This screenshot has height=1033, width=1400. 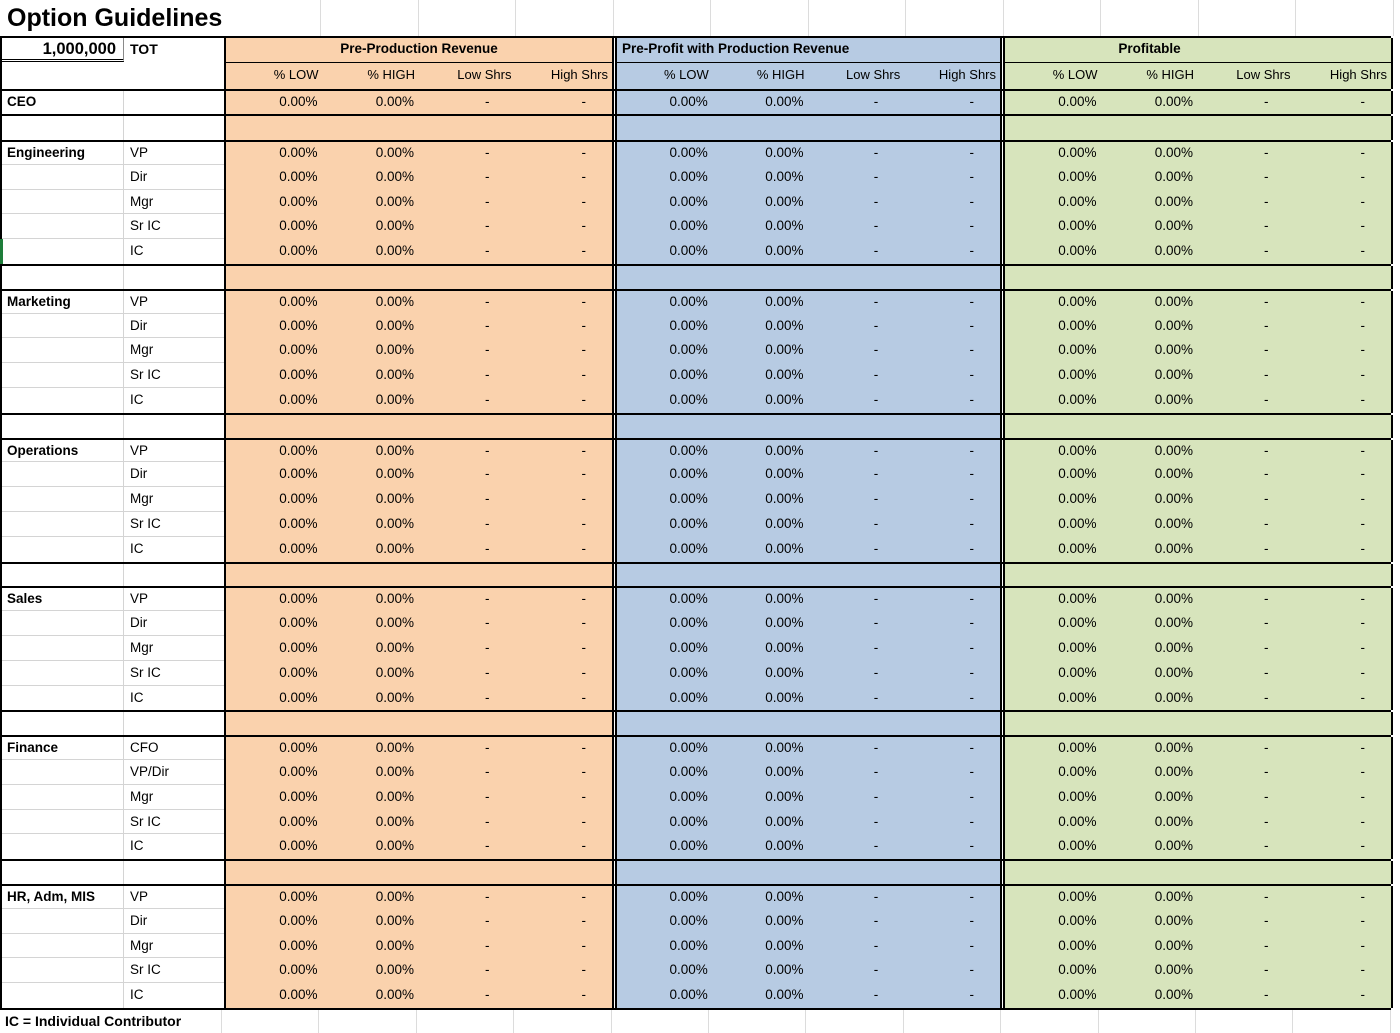 I want to click on department-cell: Operations, so click(x=63, y=451).